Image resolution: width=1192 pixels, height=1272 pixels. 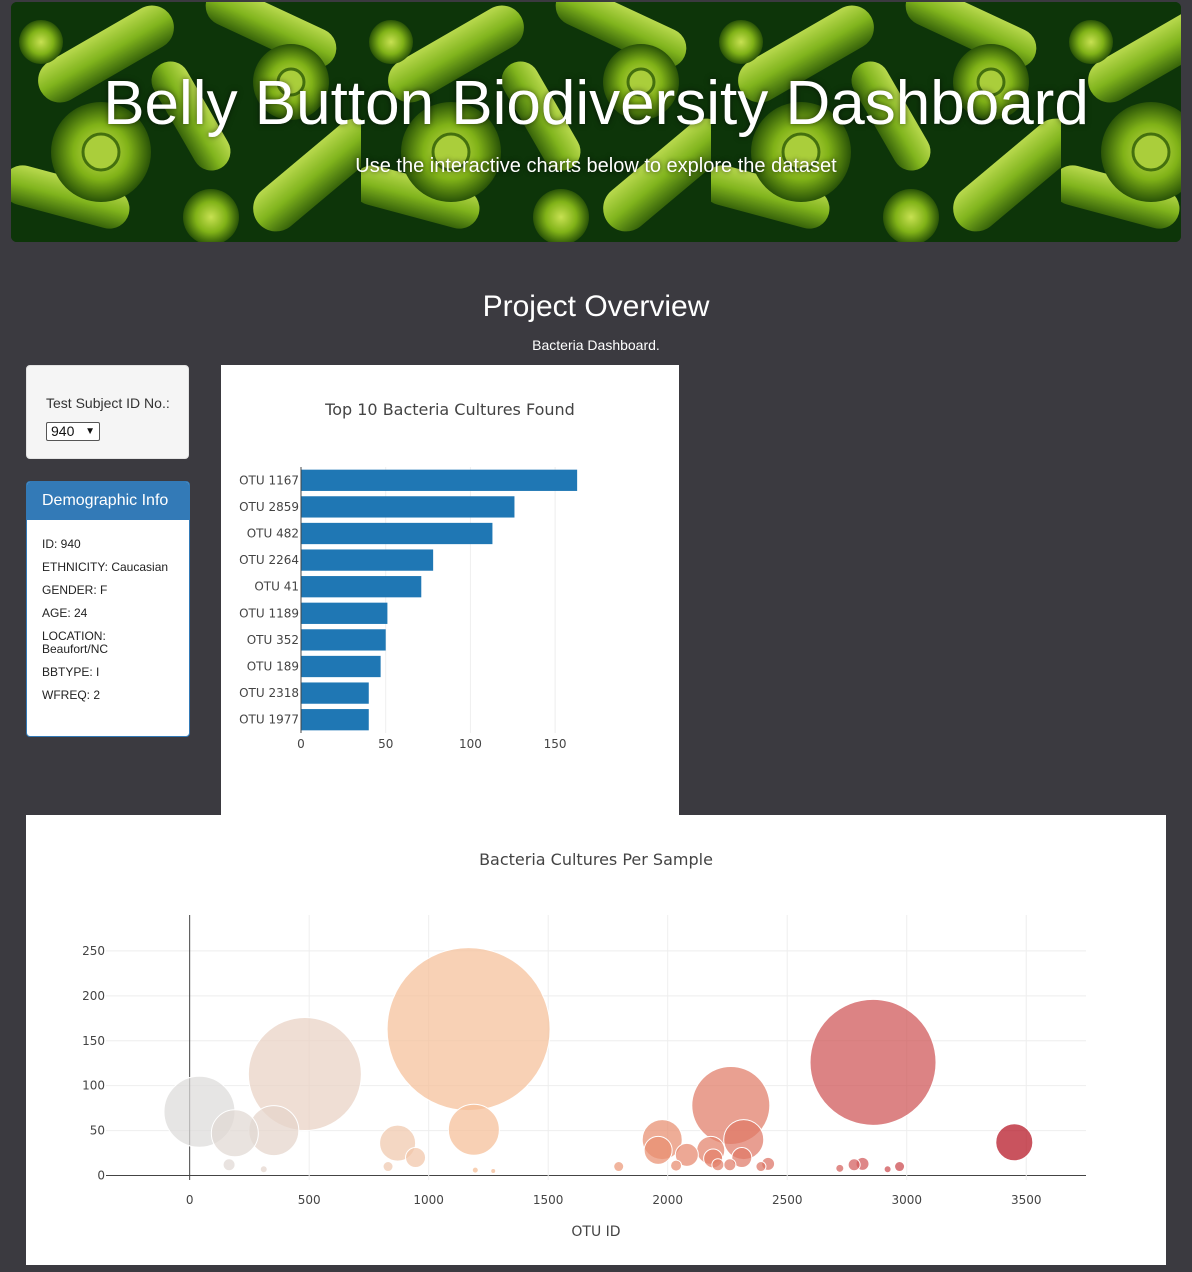 What do you see at coordinates (71, 695) in the screenshot?
I see `demographic-row-wfreq: WFREQ: 2` at bounding box center [71, 695].